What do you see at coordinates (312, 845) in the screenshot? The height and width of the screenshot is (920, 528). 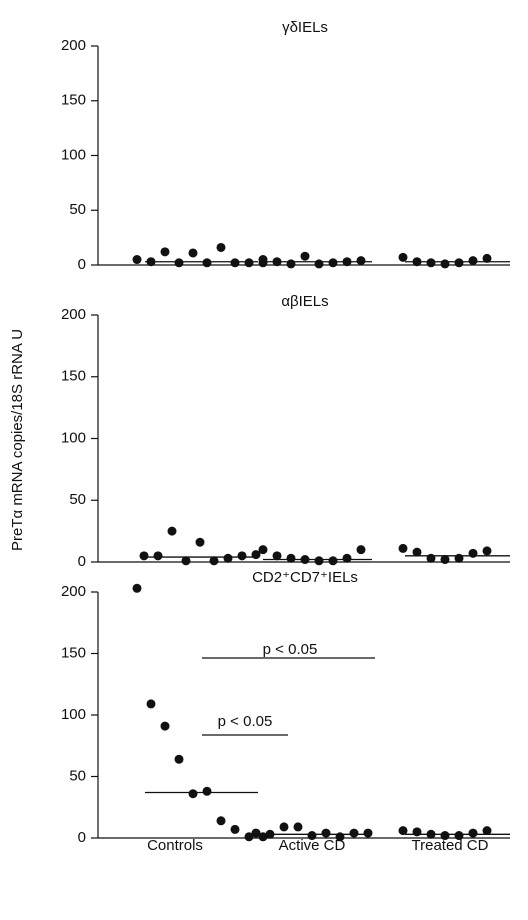 I see `x-tick-label: Active CD` at bounding box center [312, 845].